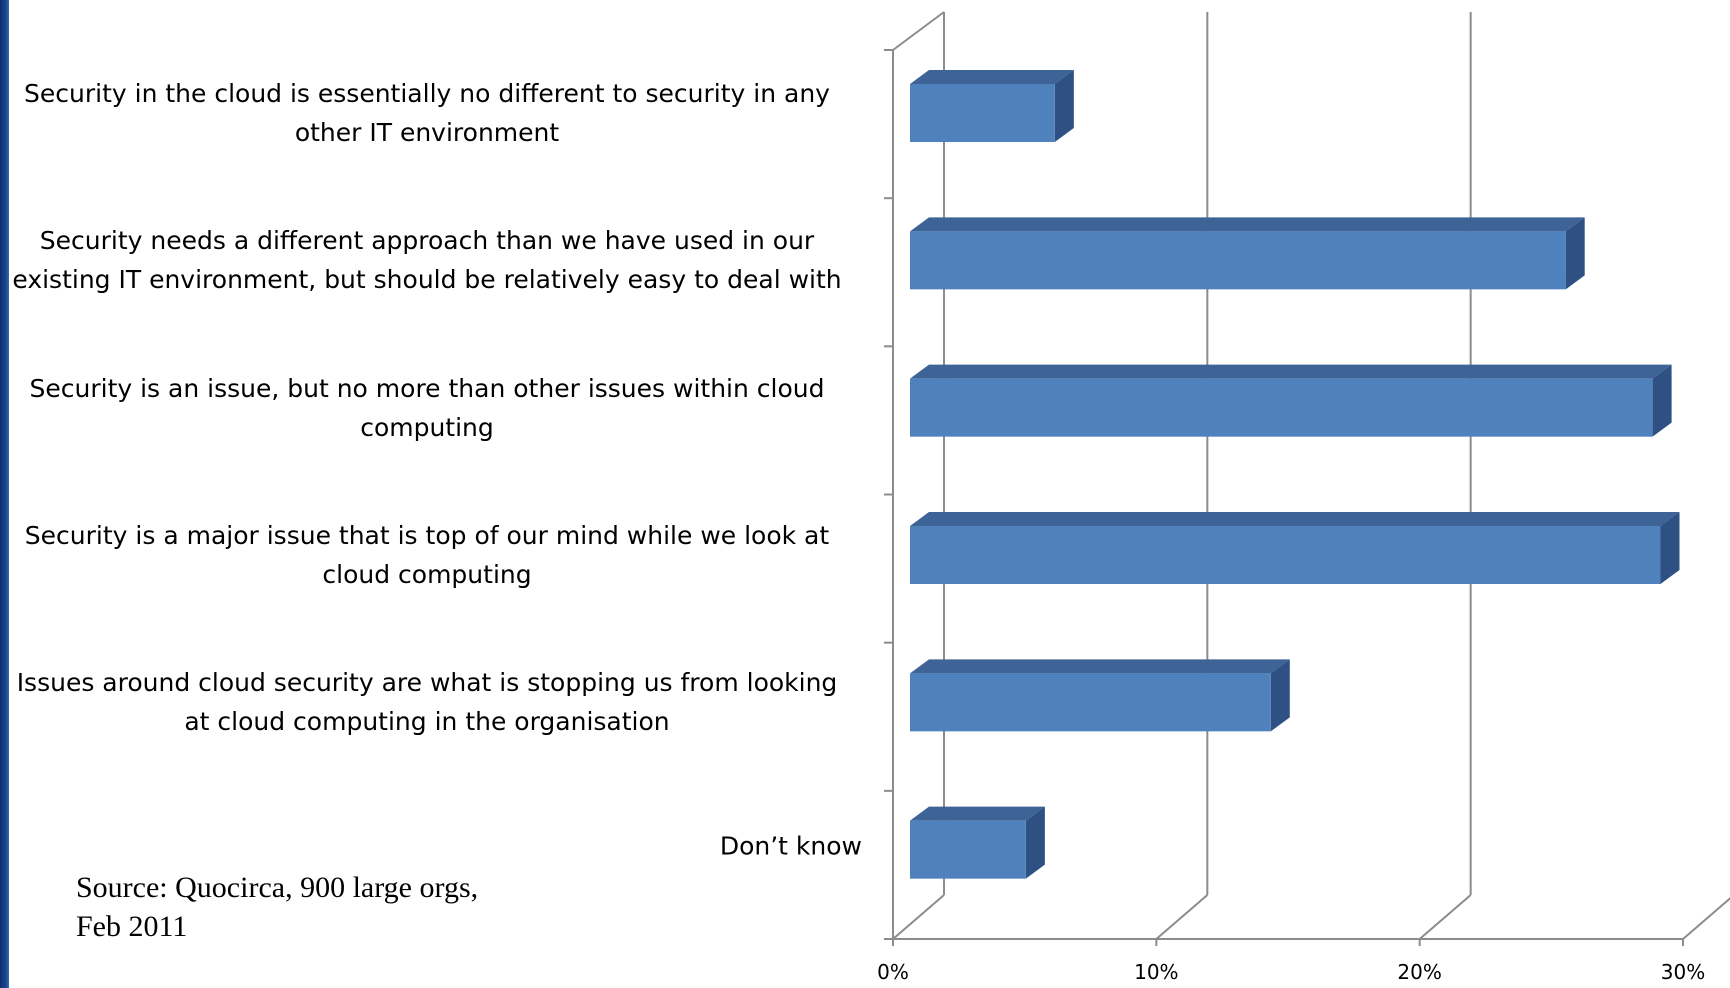 The image size is (1730, 988). What do you see at coordinates (427, 132) in the screenshot?
I see `category-label-line: other IT environment` at bounding box center [427, 132].